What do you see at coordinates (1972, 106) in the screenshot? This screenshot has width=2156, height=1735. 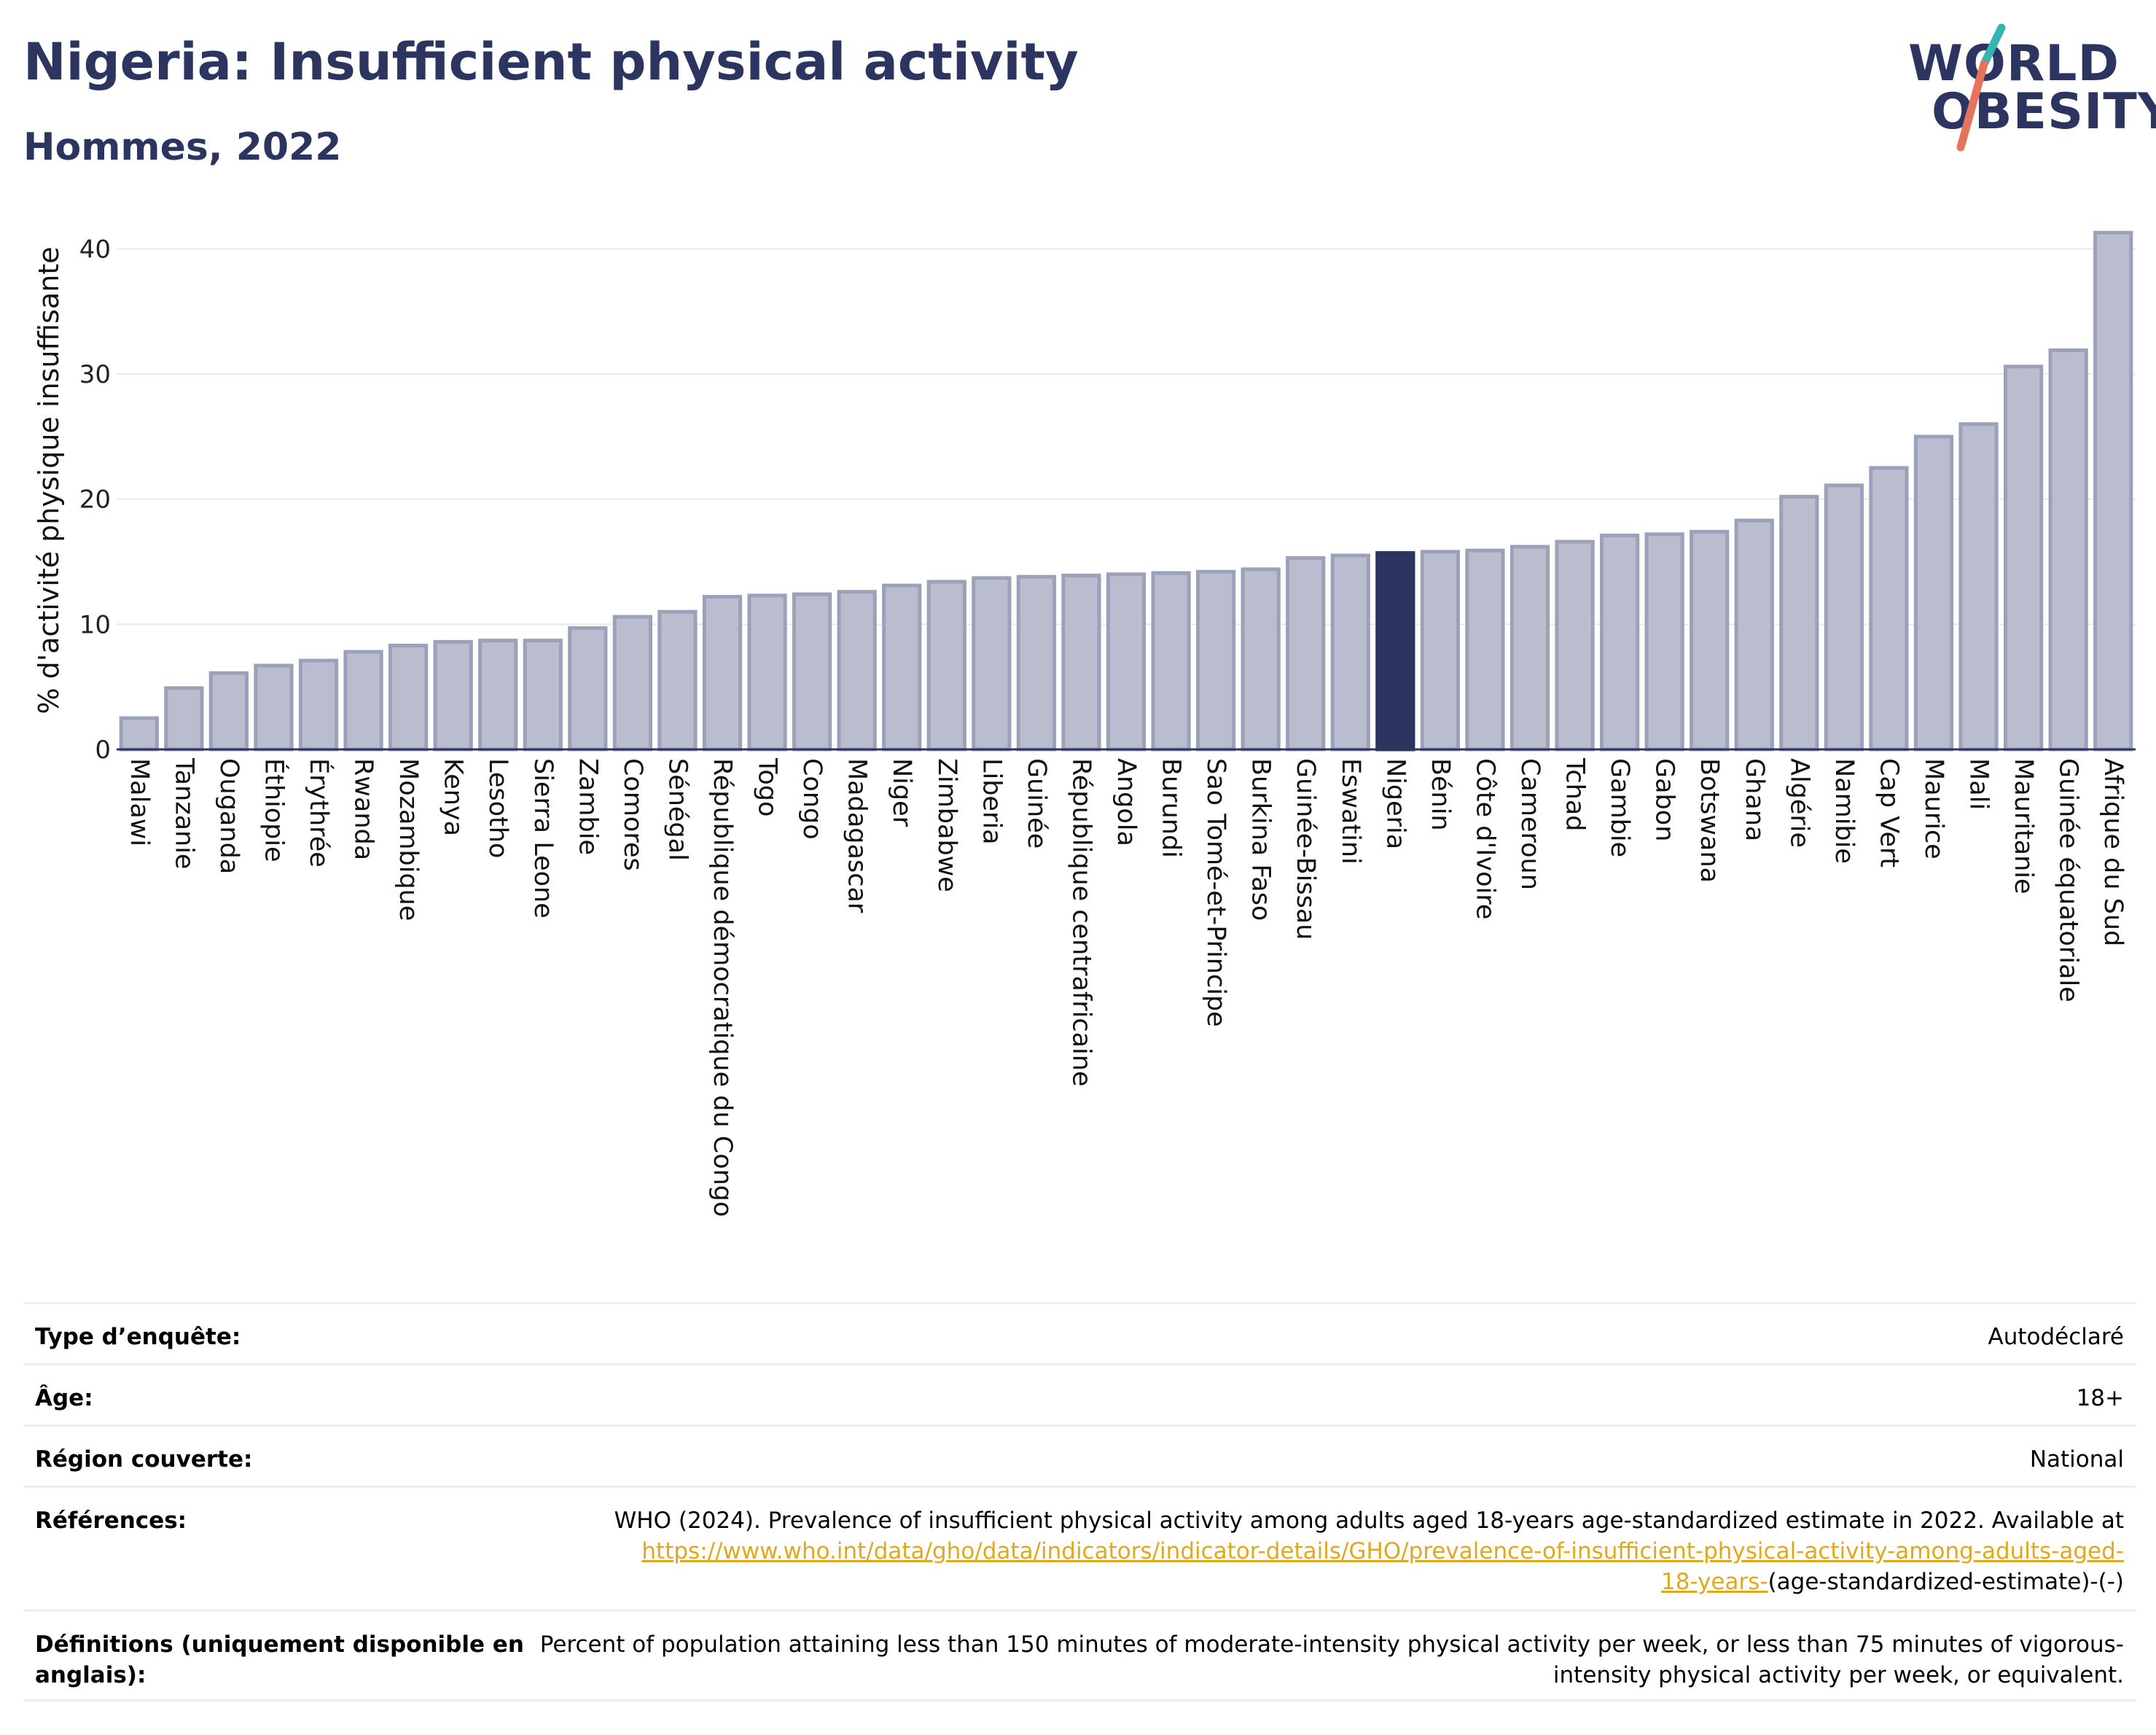 I see `logo-slash-coral` at bounding box center [1972, 106].